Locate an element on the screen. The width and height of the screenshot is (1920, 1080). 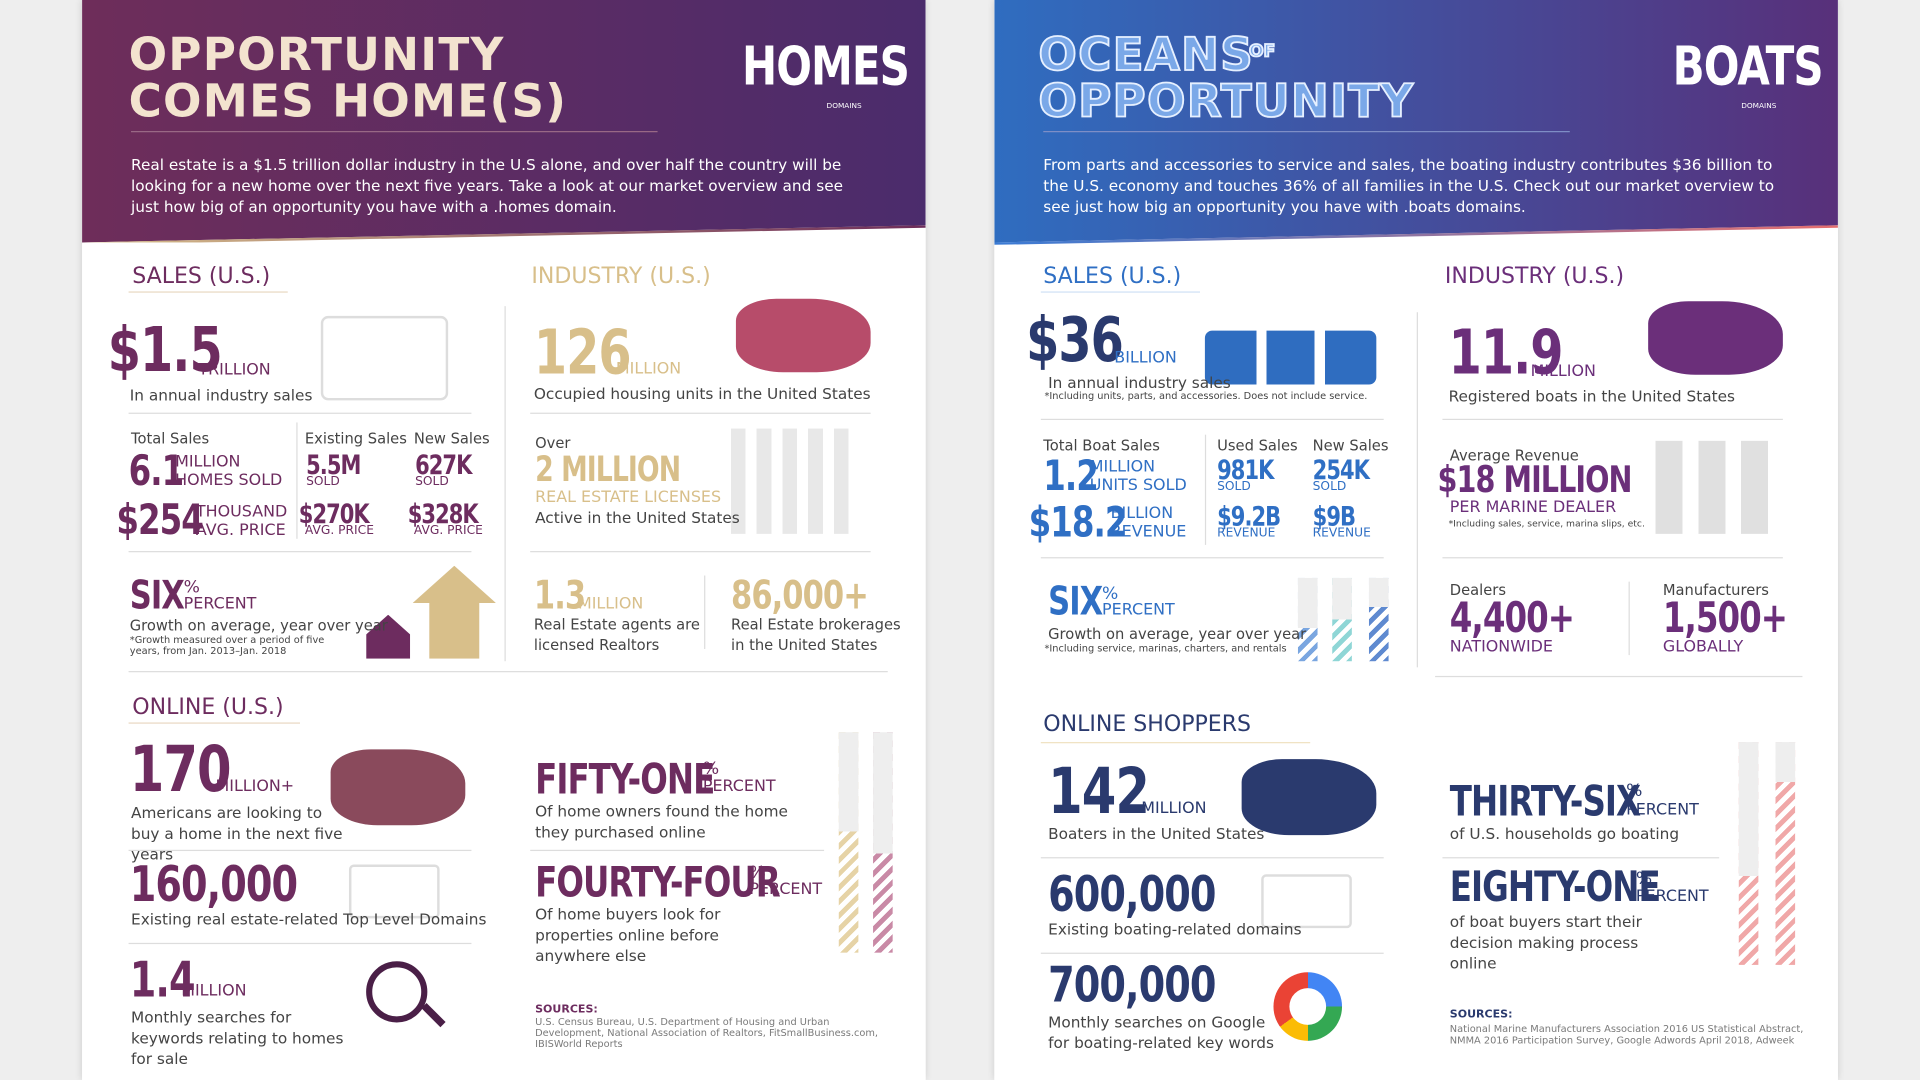
households-pct: % is located at coordinates (1634, 791).